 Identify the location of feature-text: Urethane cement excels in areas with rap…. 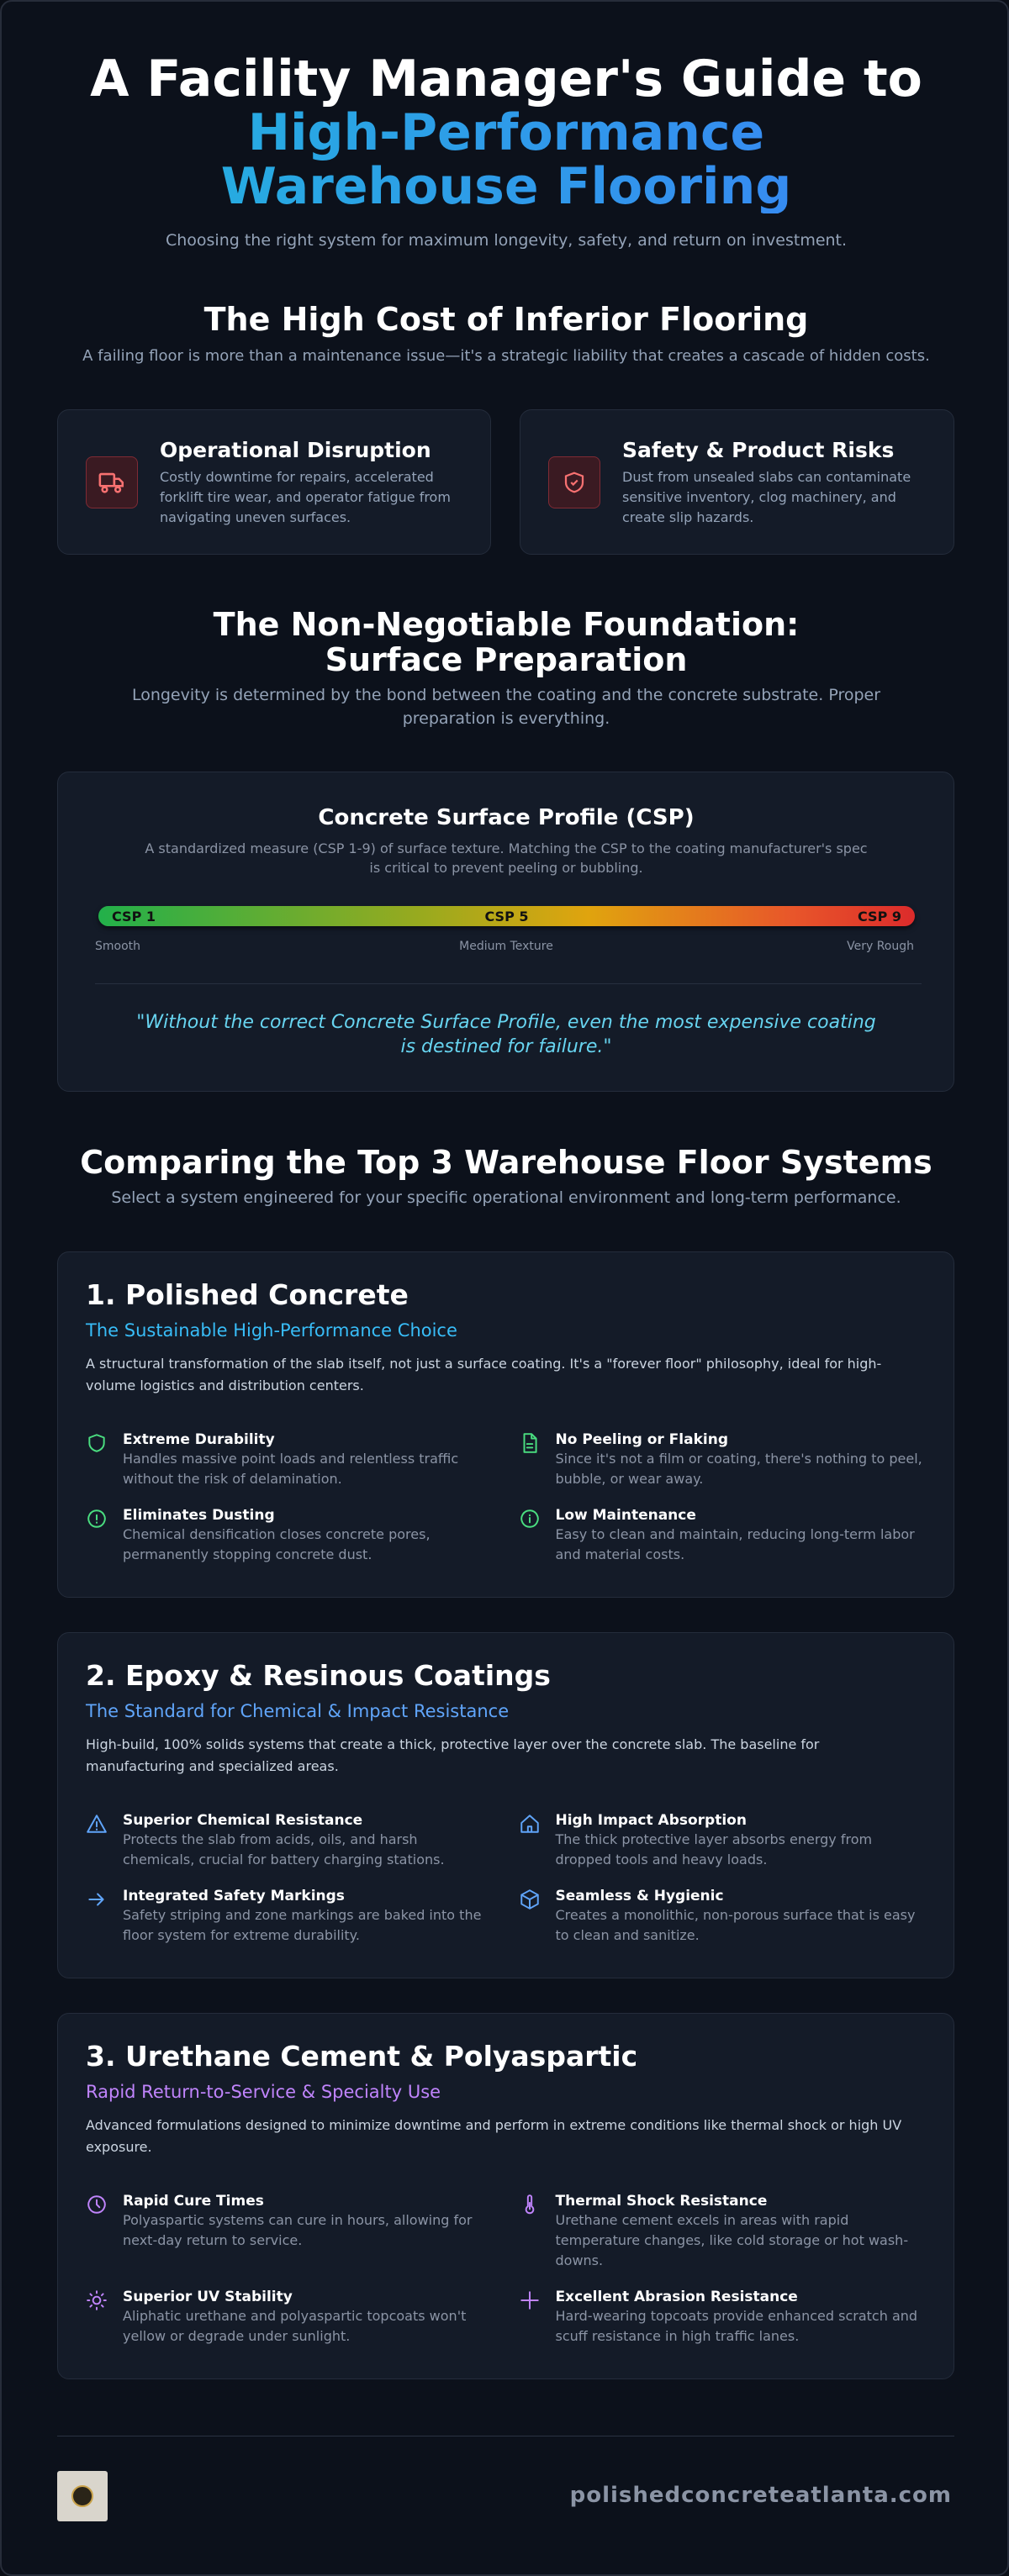
(732, 2240).